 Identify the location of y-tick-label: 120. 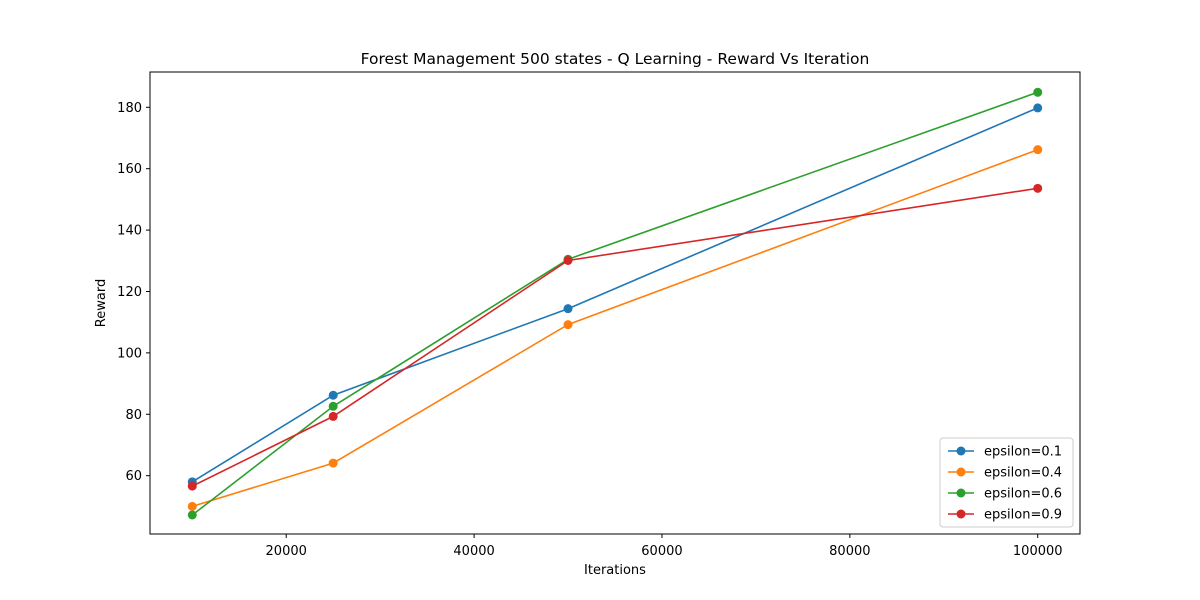
(129, 292).